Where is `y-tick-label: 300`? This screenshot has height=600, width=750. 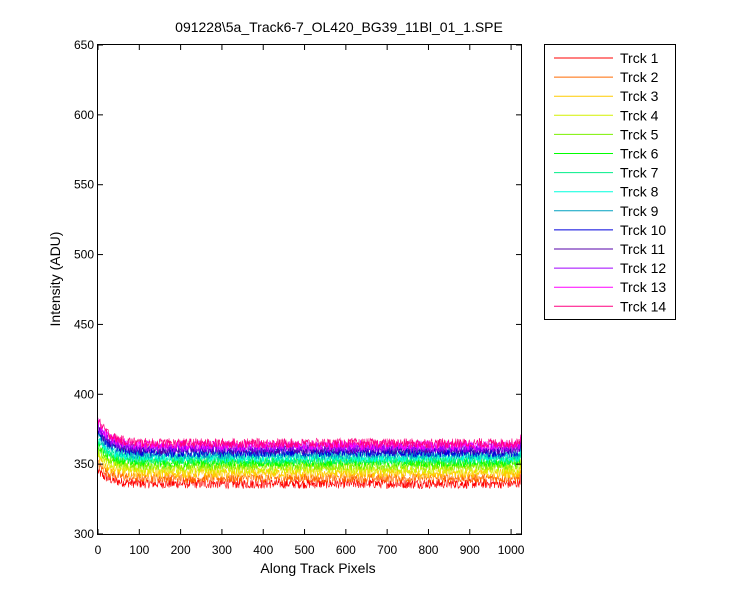 y-tick-label: 300 is located at coordinates (84, 534).